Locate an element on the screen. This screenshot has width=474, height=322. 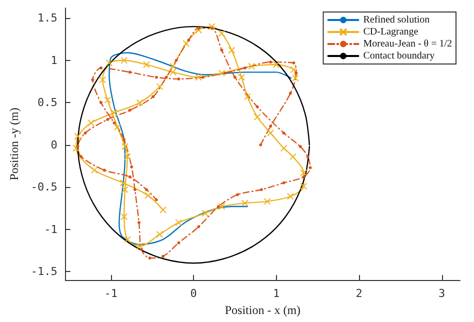
x-axis-title: Position - x (m) is located at coordinates (262, 309).